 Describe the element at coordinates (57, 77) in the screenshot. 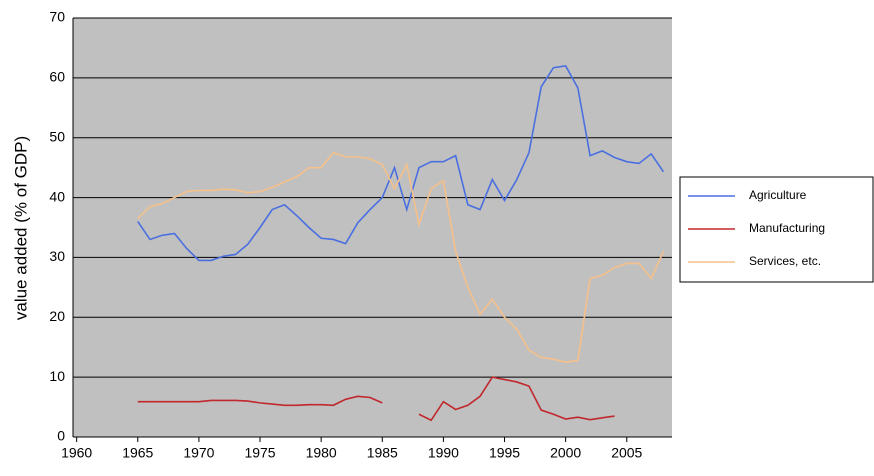

I see `y-tick-label: 60` at that location.